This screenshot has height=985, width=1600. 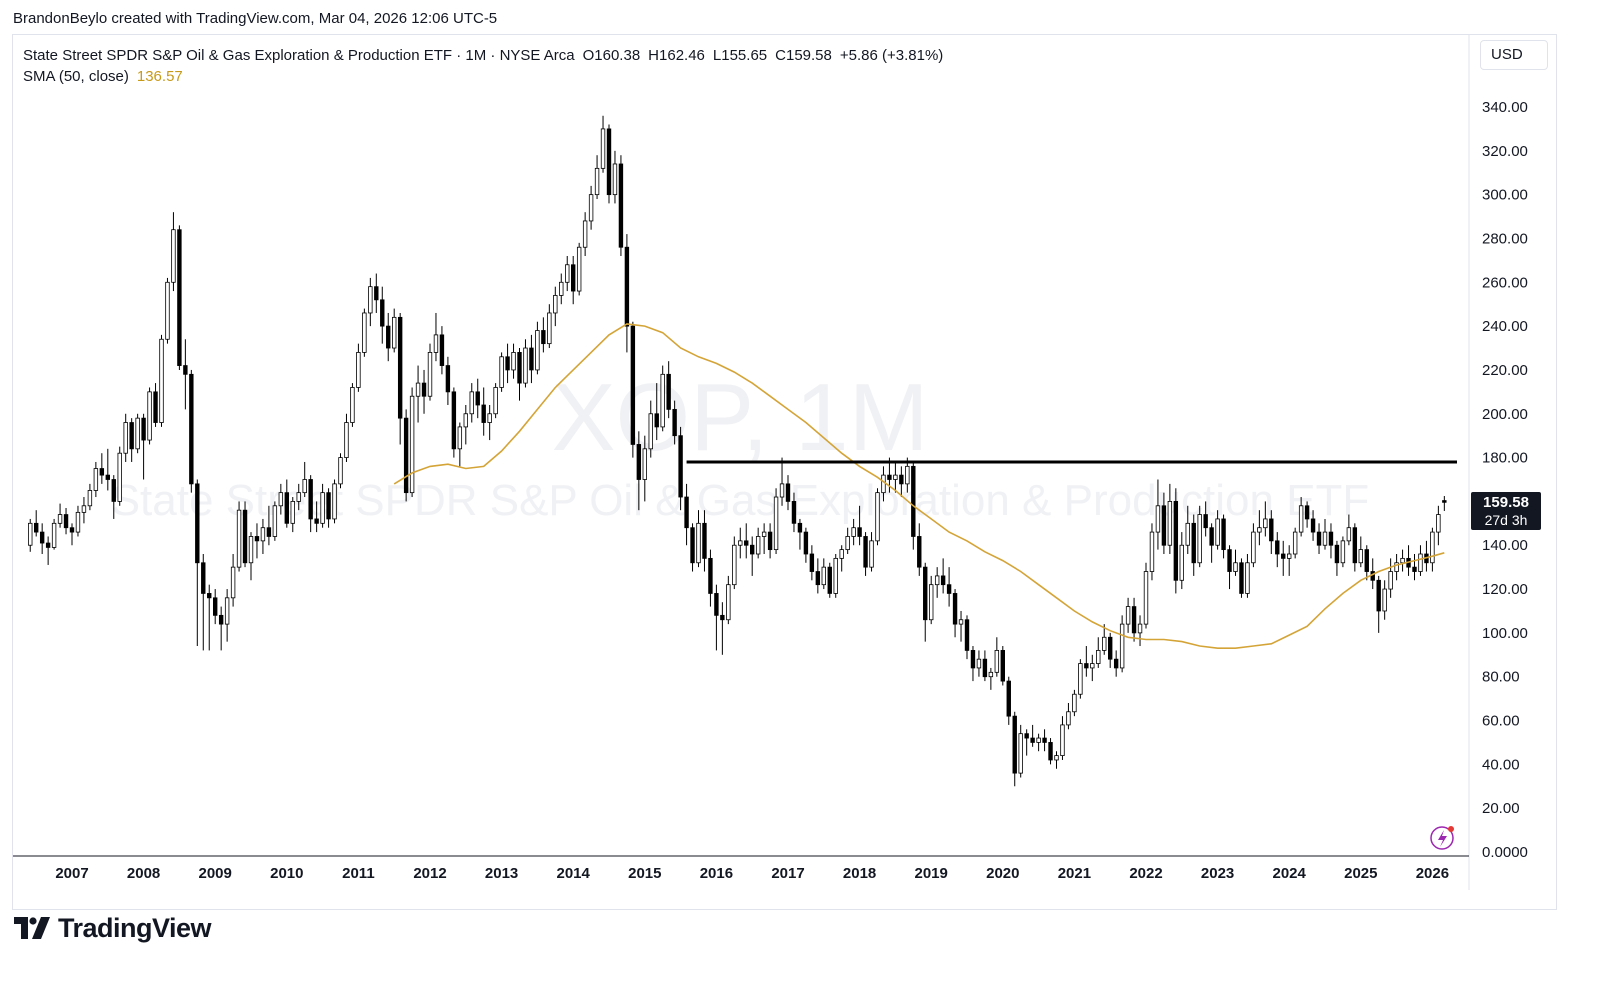 What do you see at coordinates (682, 55) in the screenshot?
I see `high-value: 162.46` at bounding box center [682, 55].